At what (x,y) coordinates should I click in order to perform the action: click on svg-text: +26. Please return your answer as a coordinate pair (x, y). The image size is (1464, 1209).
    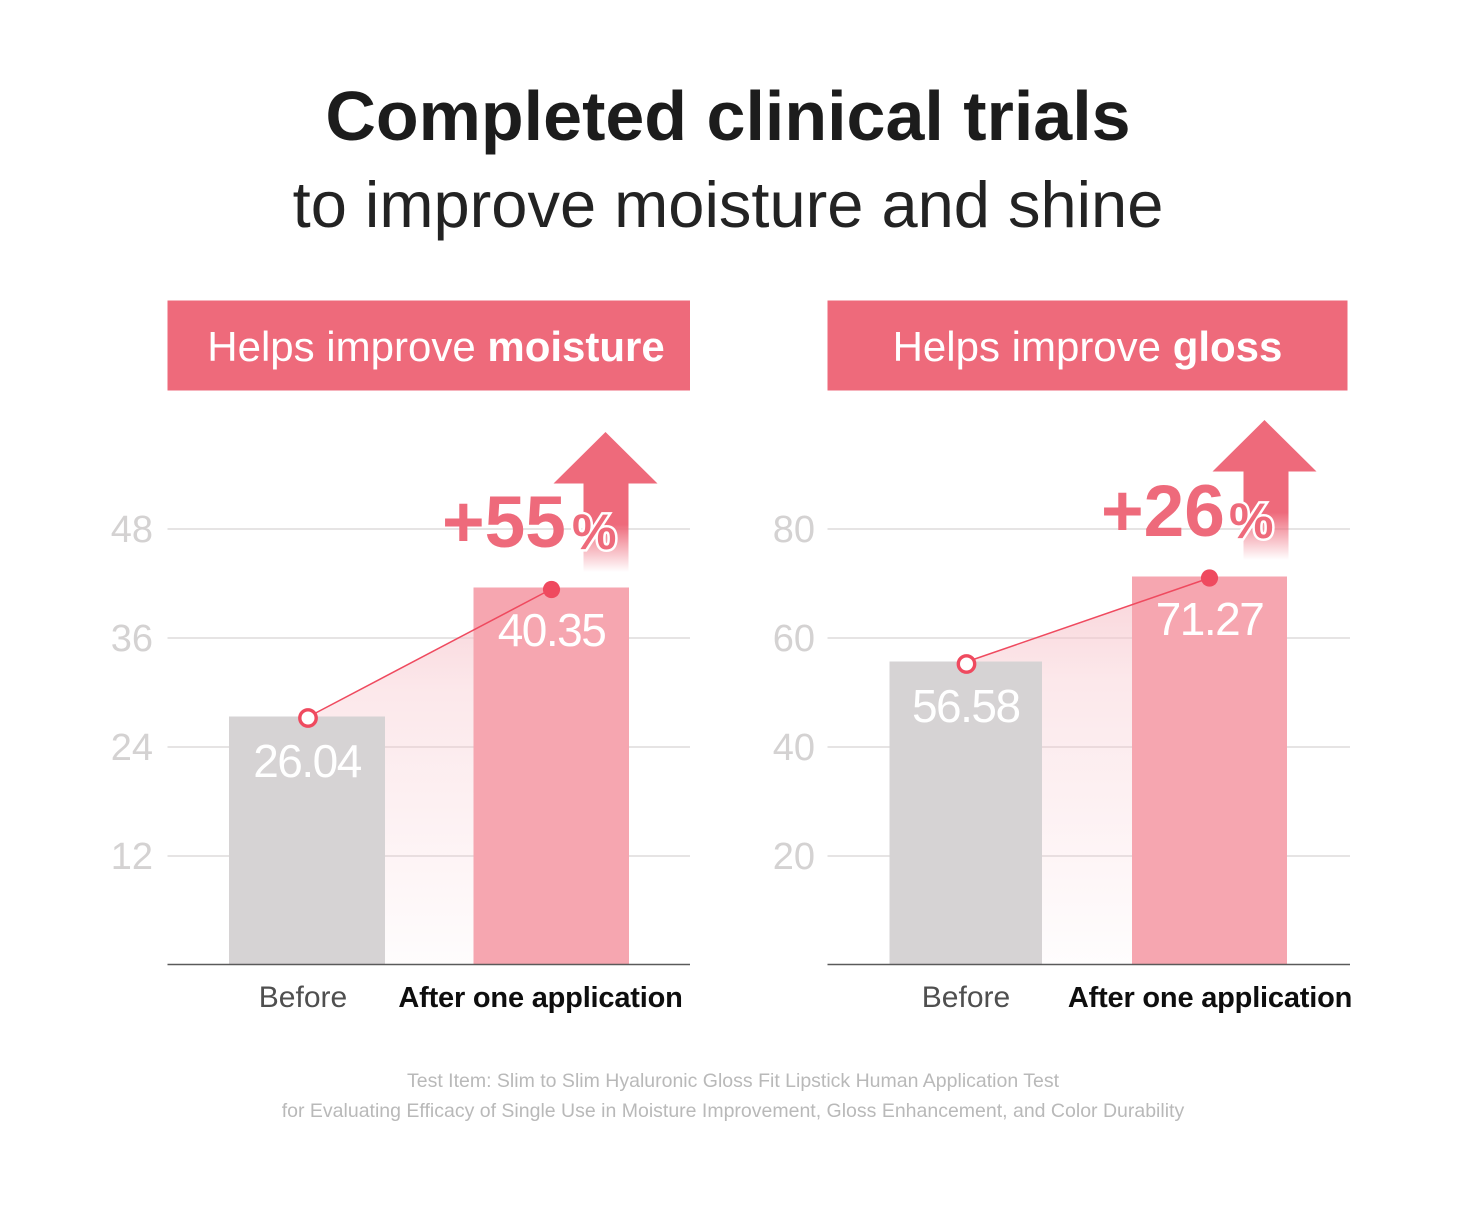
    Looking at the image, I should click on (1163, 511).